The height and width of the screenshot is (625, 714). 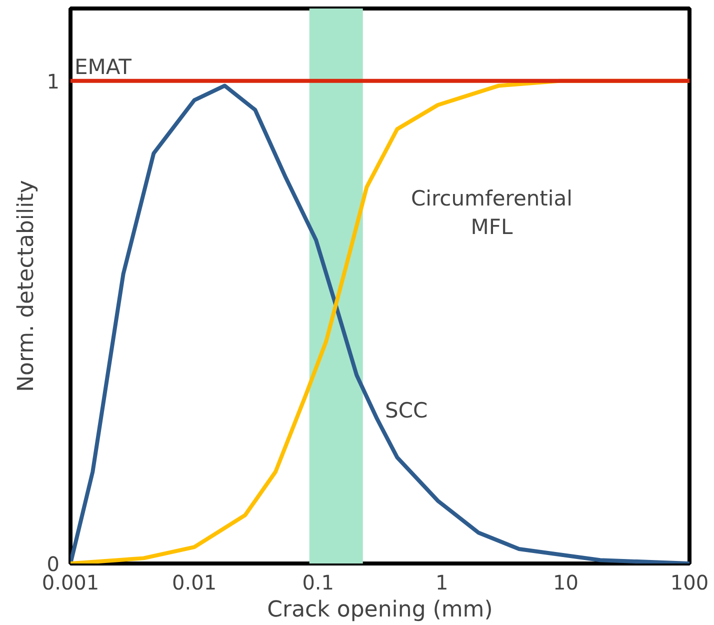 I want to click on series-label: SCC, so click(x=406, y=410).